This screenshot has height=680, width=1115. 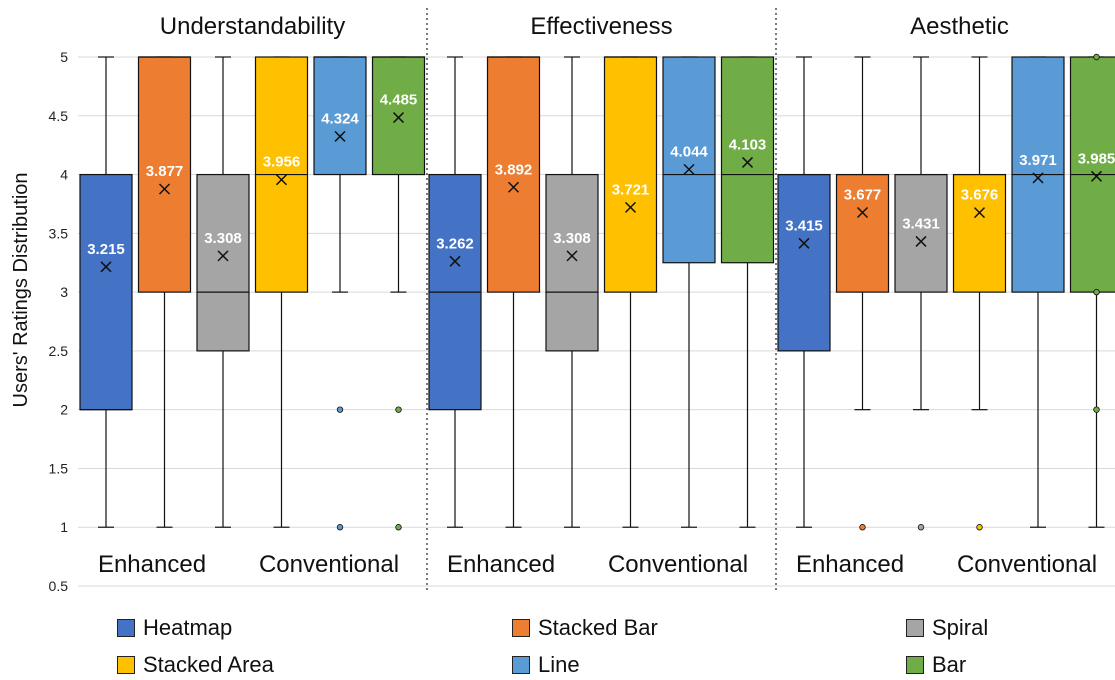 I want to click on legend-label-bar: Bar, so click(x=949, y=664).